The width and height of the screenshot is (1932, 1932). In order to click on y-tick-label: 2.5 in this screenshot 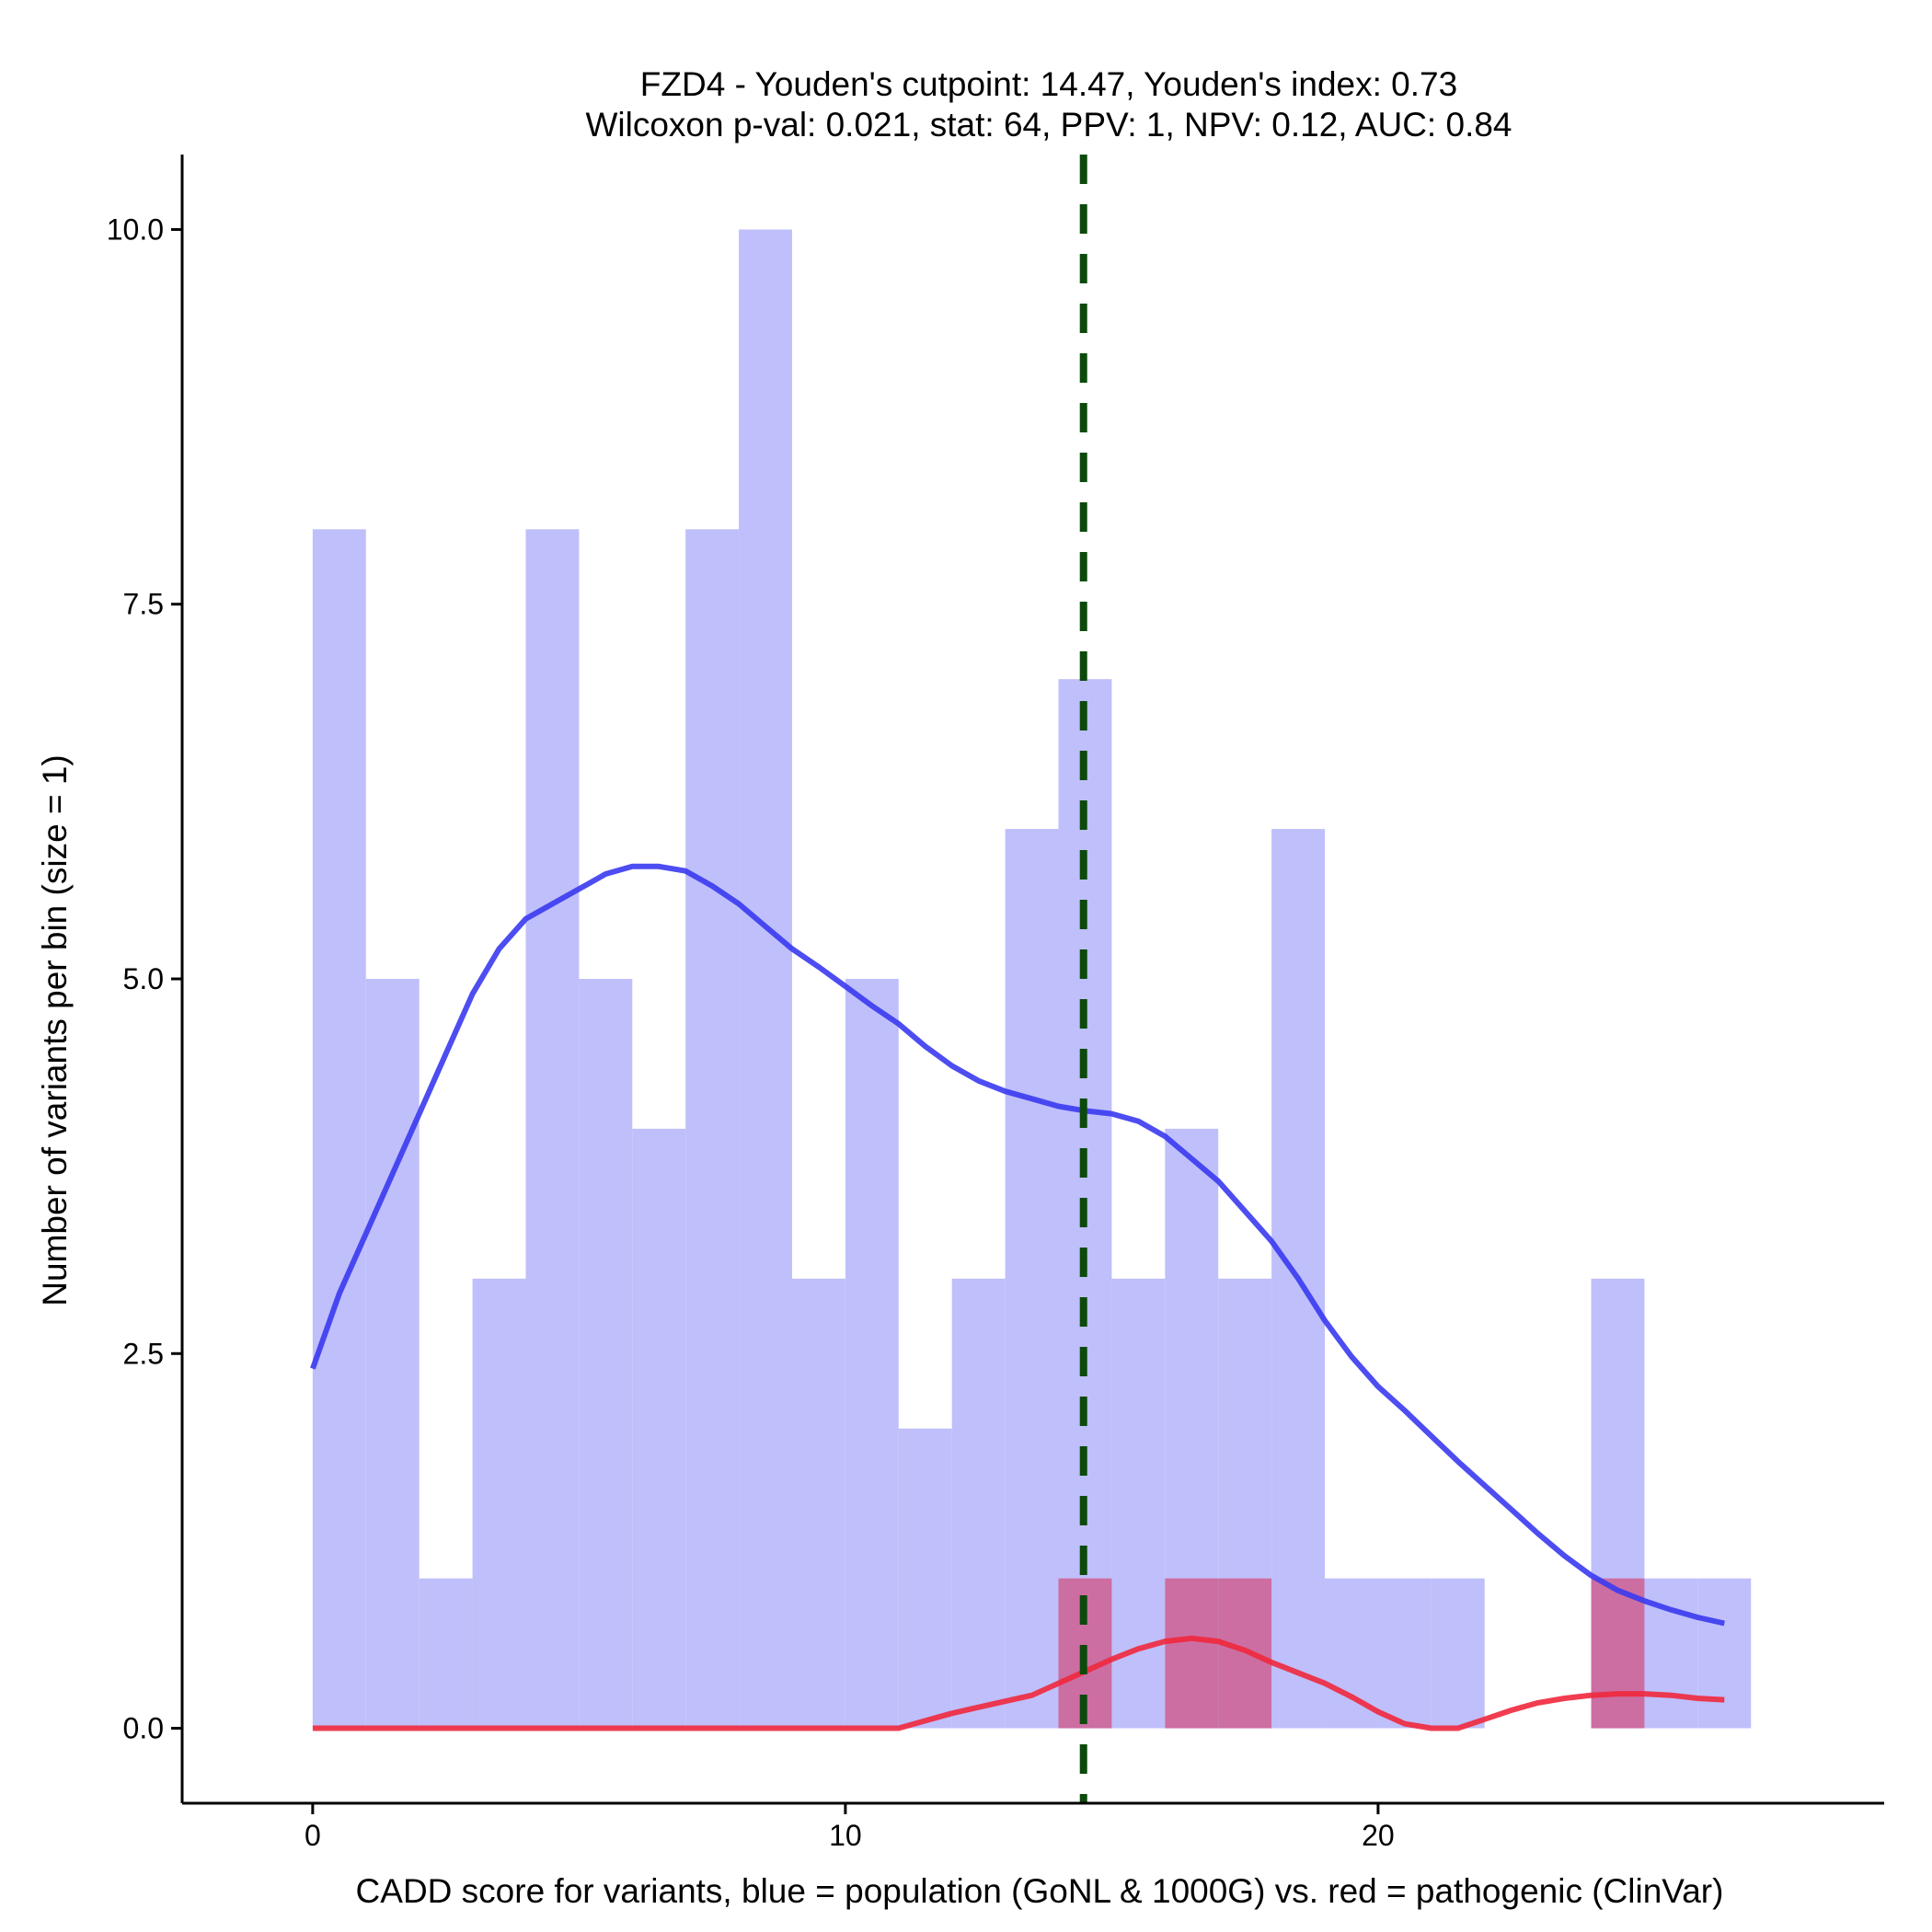, I will do `click(143, 1353)`.